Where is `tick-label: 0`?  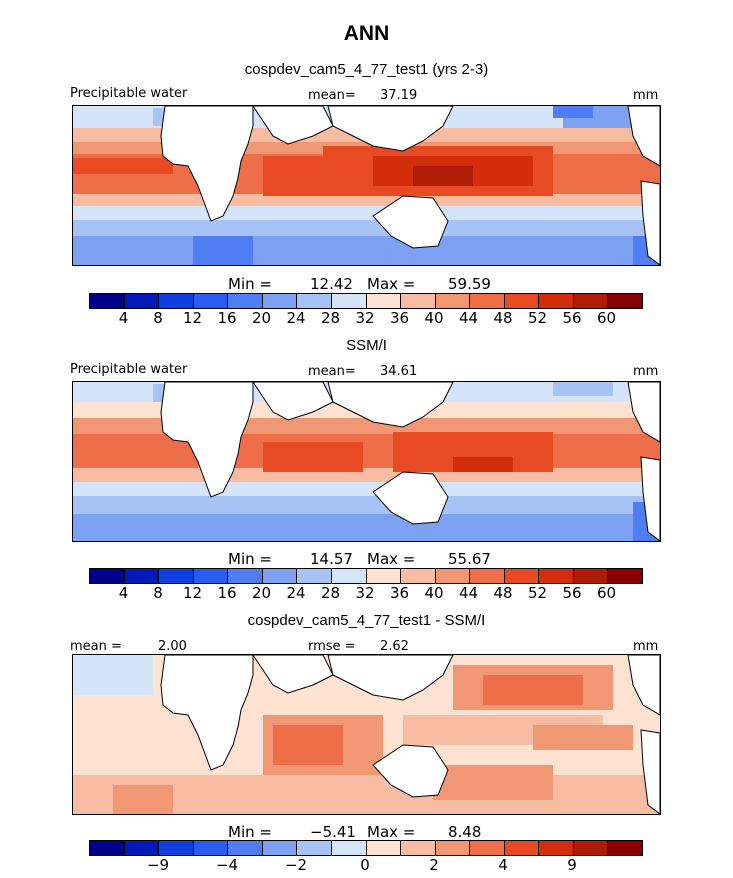 tick-label: 0 is located at coordinates (365, 865).